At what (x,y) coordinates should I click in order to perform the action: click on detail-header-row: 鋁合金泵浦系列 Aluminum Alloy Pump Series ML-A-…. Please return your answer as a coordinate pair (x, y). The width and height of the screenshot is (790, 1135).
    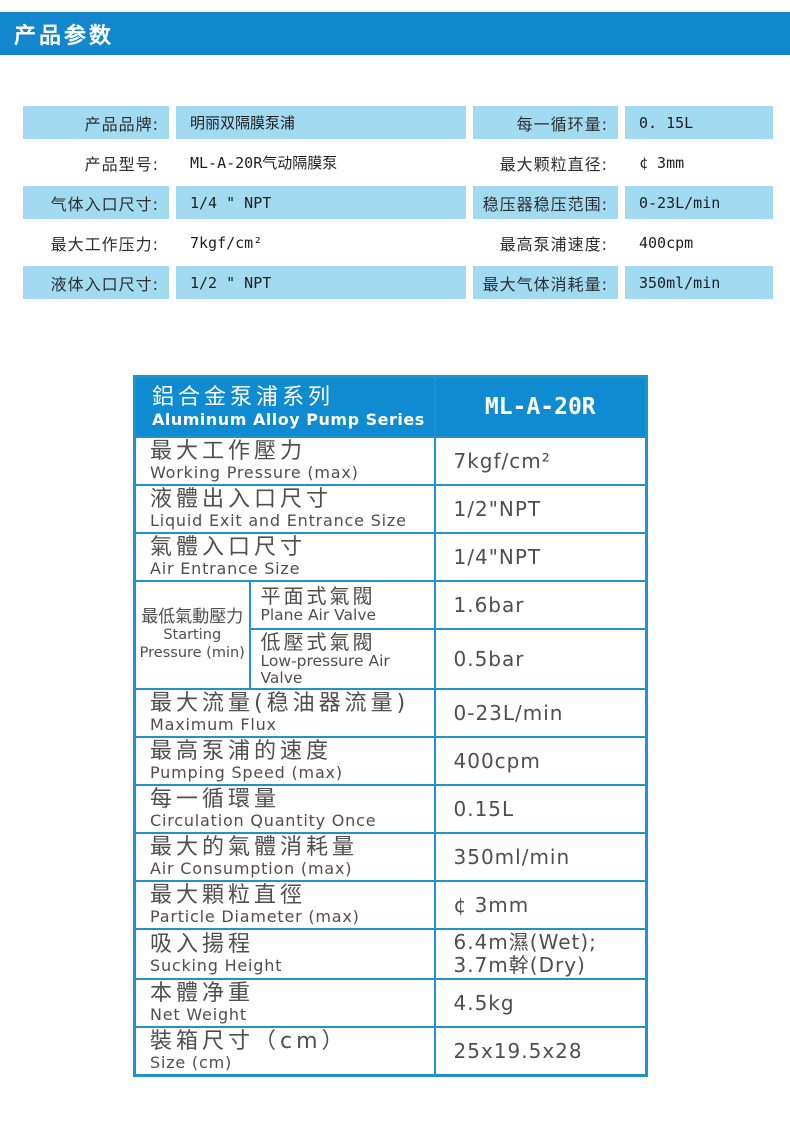
    Looking at the image, I should click on (390, 406).